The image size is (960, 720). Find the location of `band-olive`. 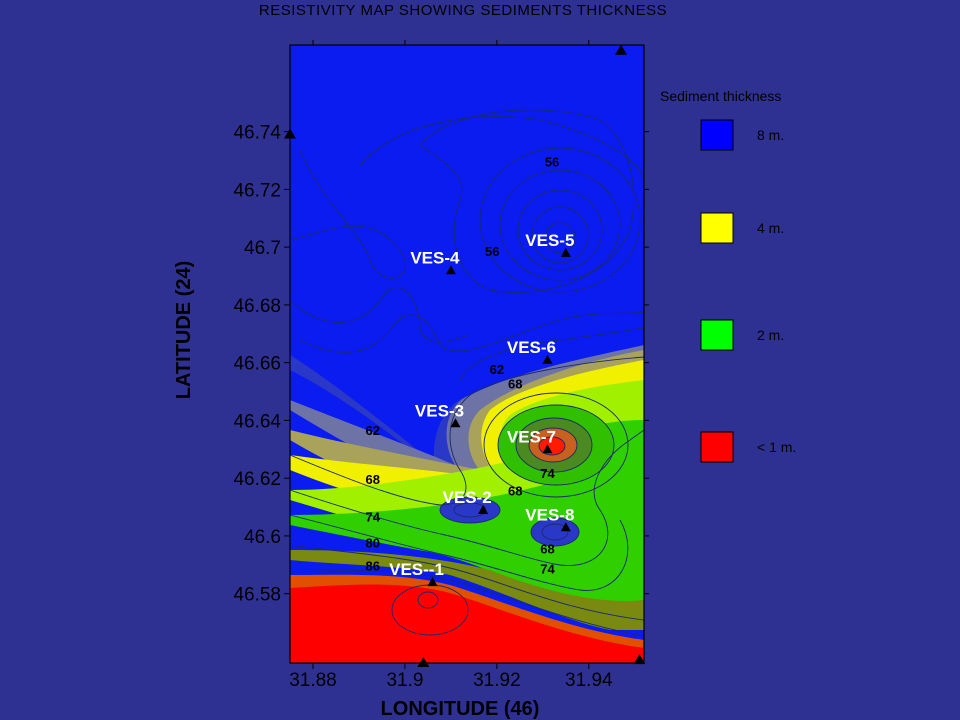

band-olive is located at coordinates (467, 590).